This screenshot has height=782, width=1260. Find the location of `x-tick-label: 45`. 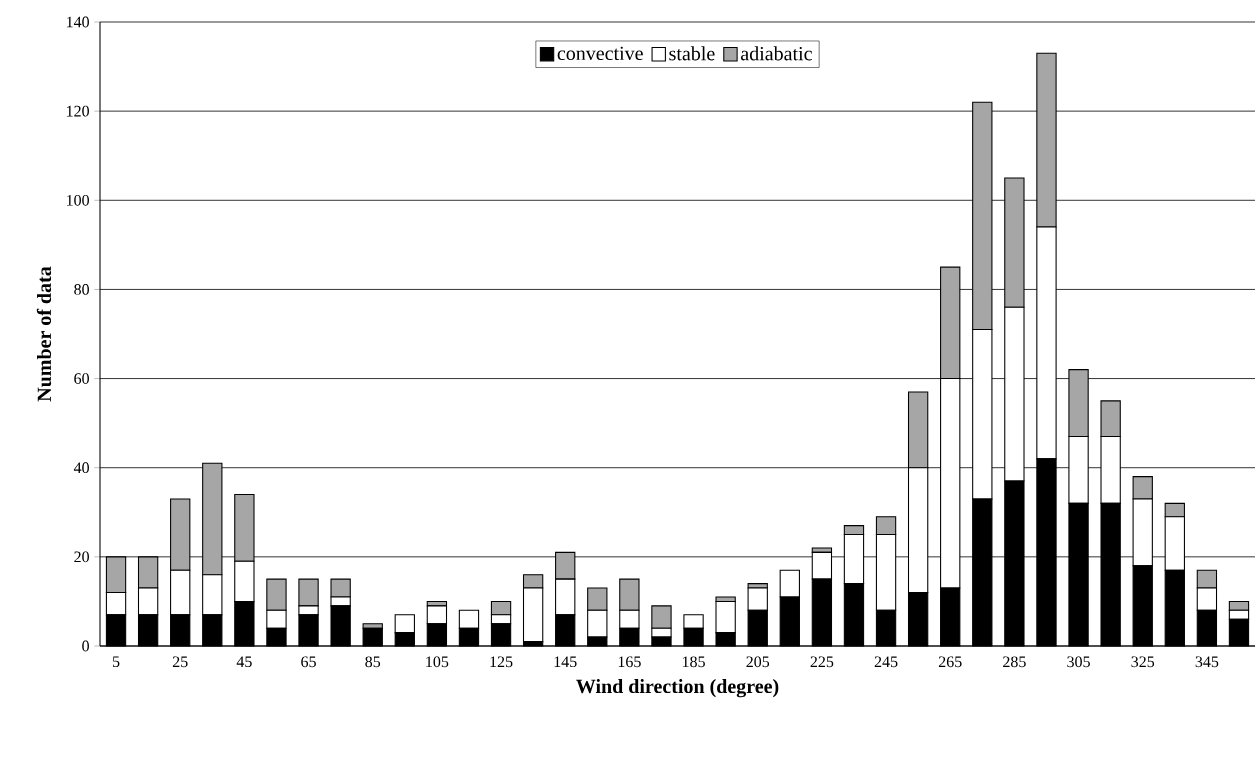

x-tick-label: 45 is located at coordinates (244, 662).